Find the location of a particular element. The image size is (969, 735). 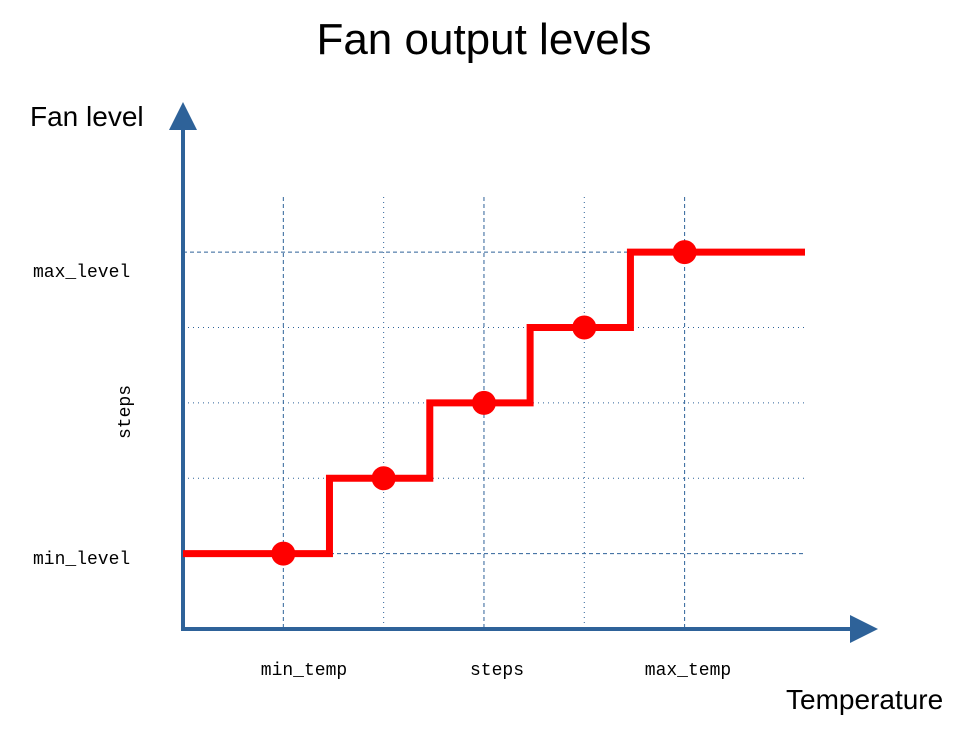

y-tick-min-level: min_level is located at coordinates (81, 560).